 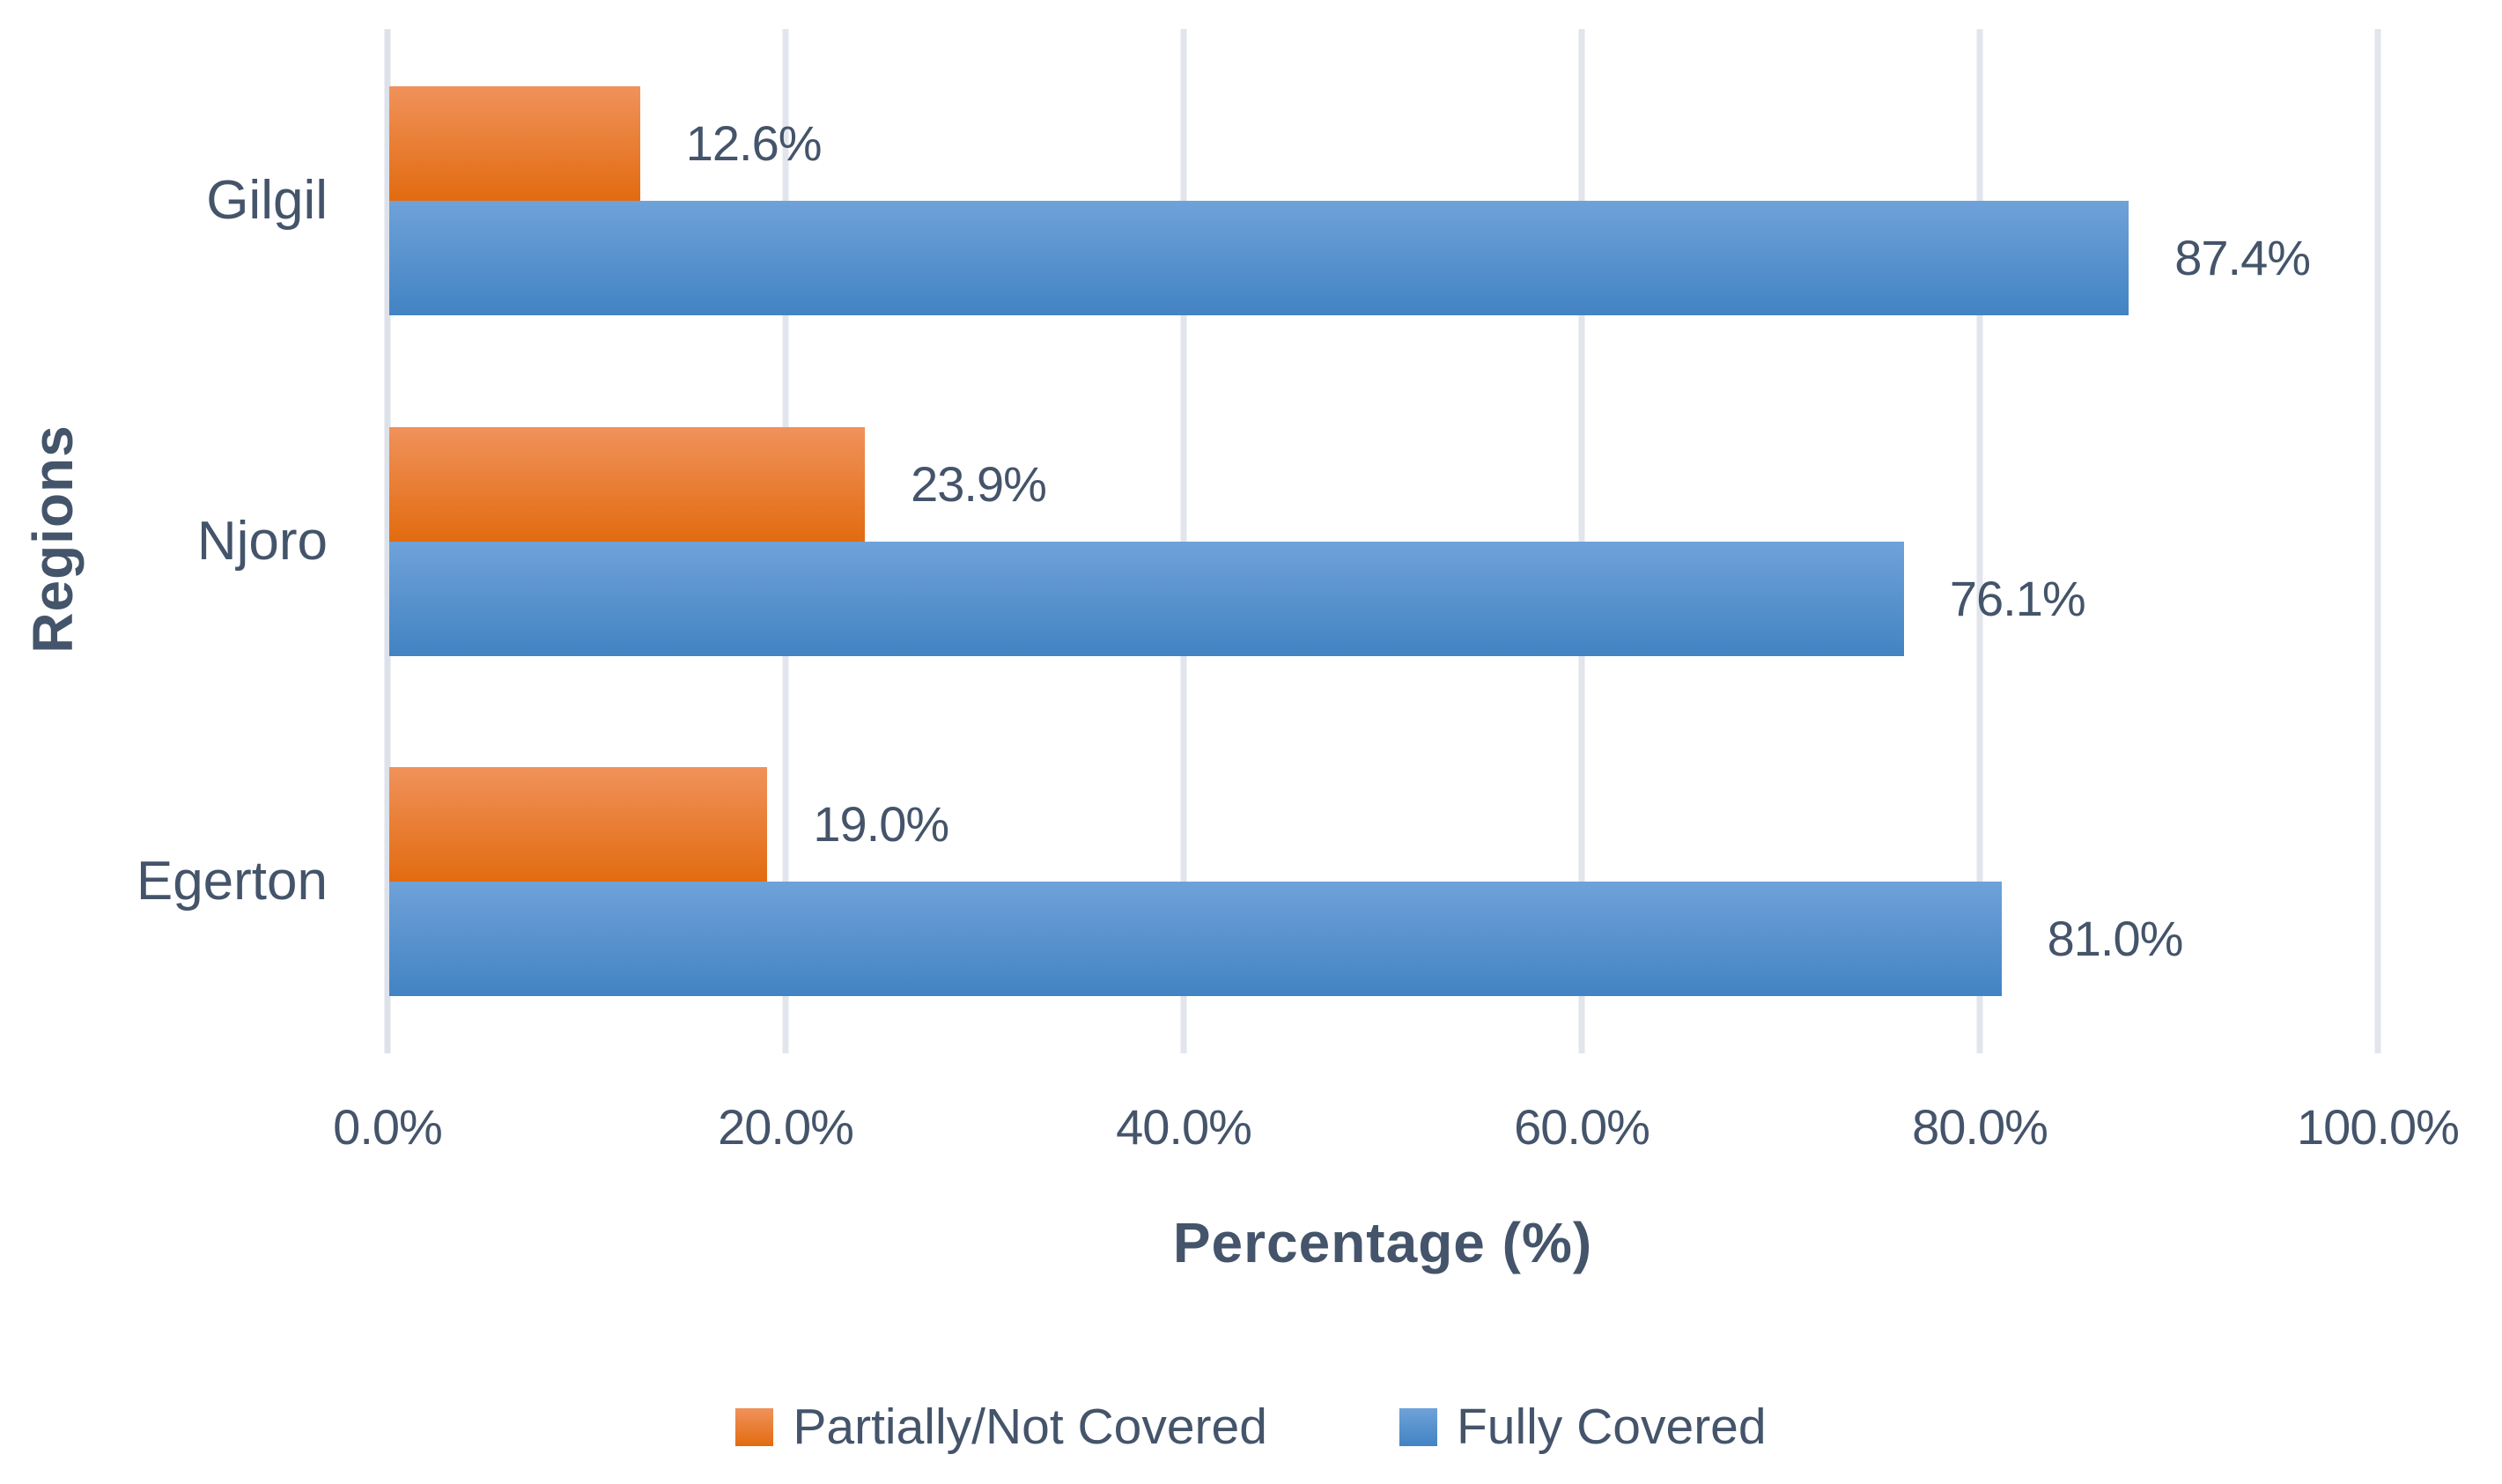 I want to click on category-label-egerton: Egerton, so click(x=232, y=881).